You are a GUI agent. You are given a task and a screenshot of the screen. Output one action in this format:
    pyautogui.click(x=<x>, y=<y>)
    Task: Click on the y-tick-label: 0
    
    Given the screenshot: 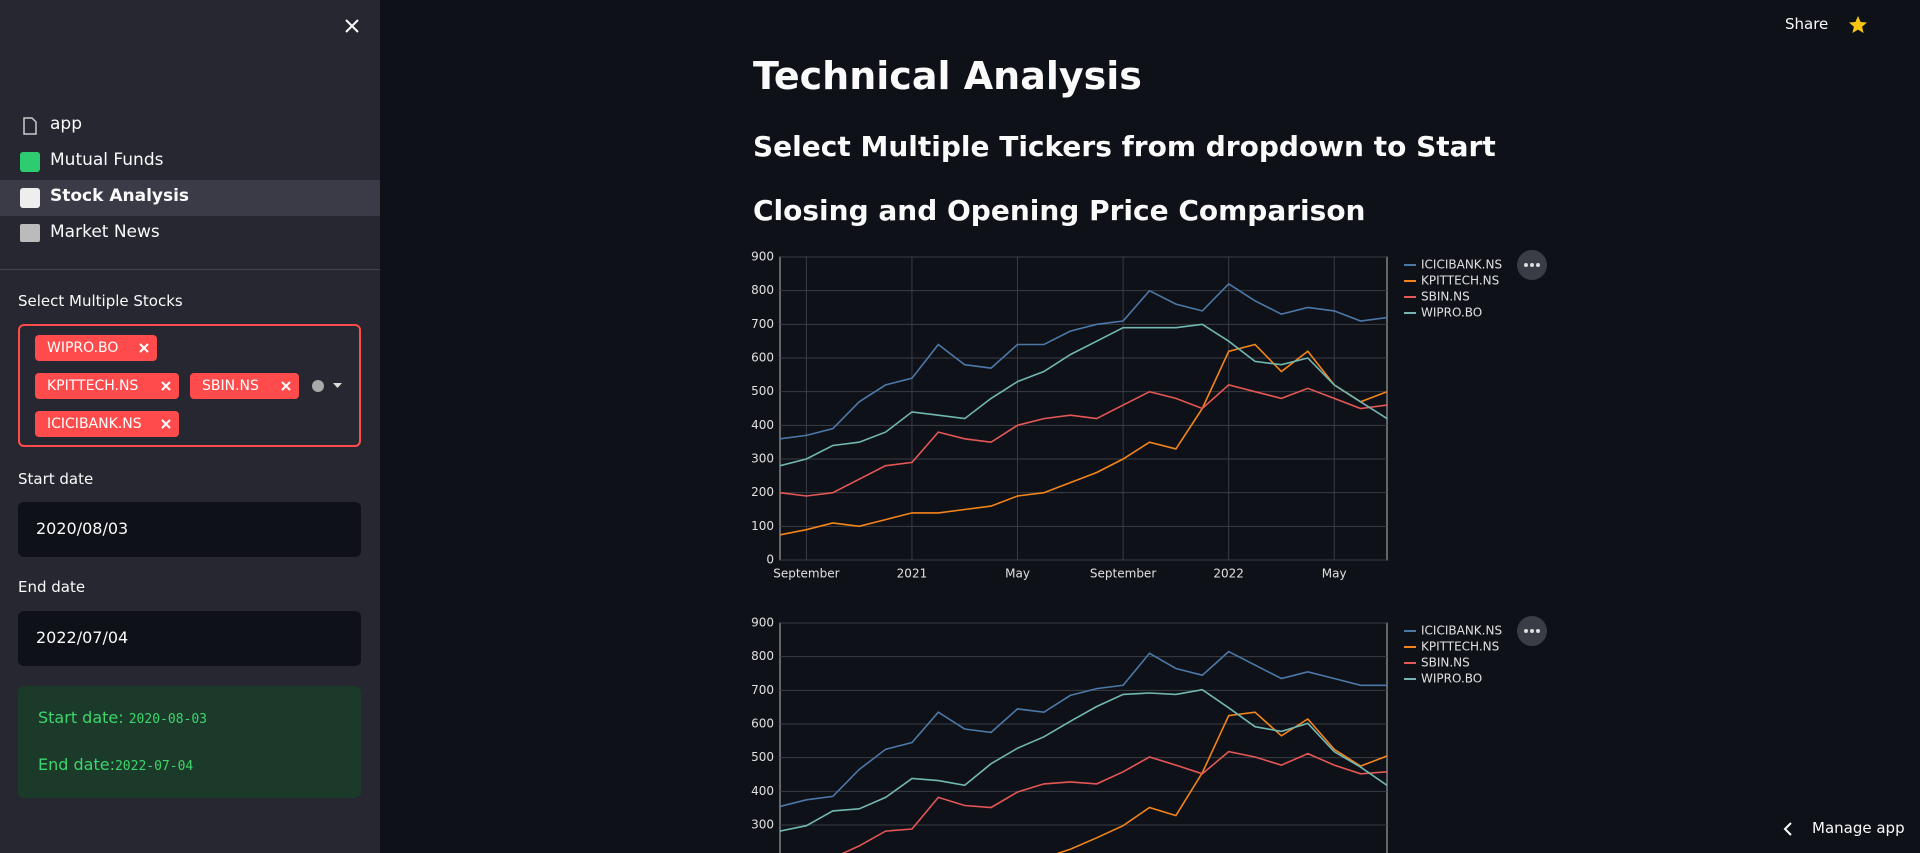 What is the action you would take?
    pyautogui.click(x=770, y=560)
    